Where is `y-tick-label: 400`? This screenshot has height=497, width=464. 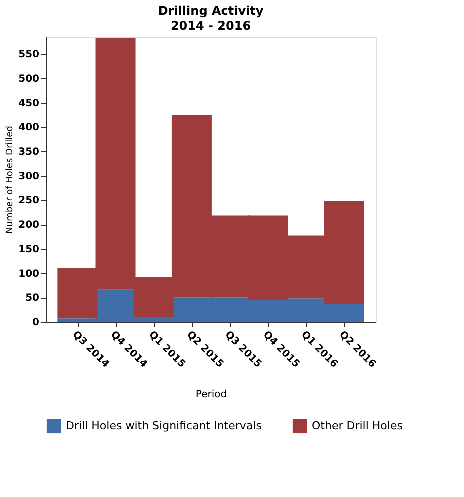 y-tick-label: 400 is located at coordinates (29, 128).